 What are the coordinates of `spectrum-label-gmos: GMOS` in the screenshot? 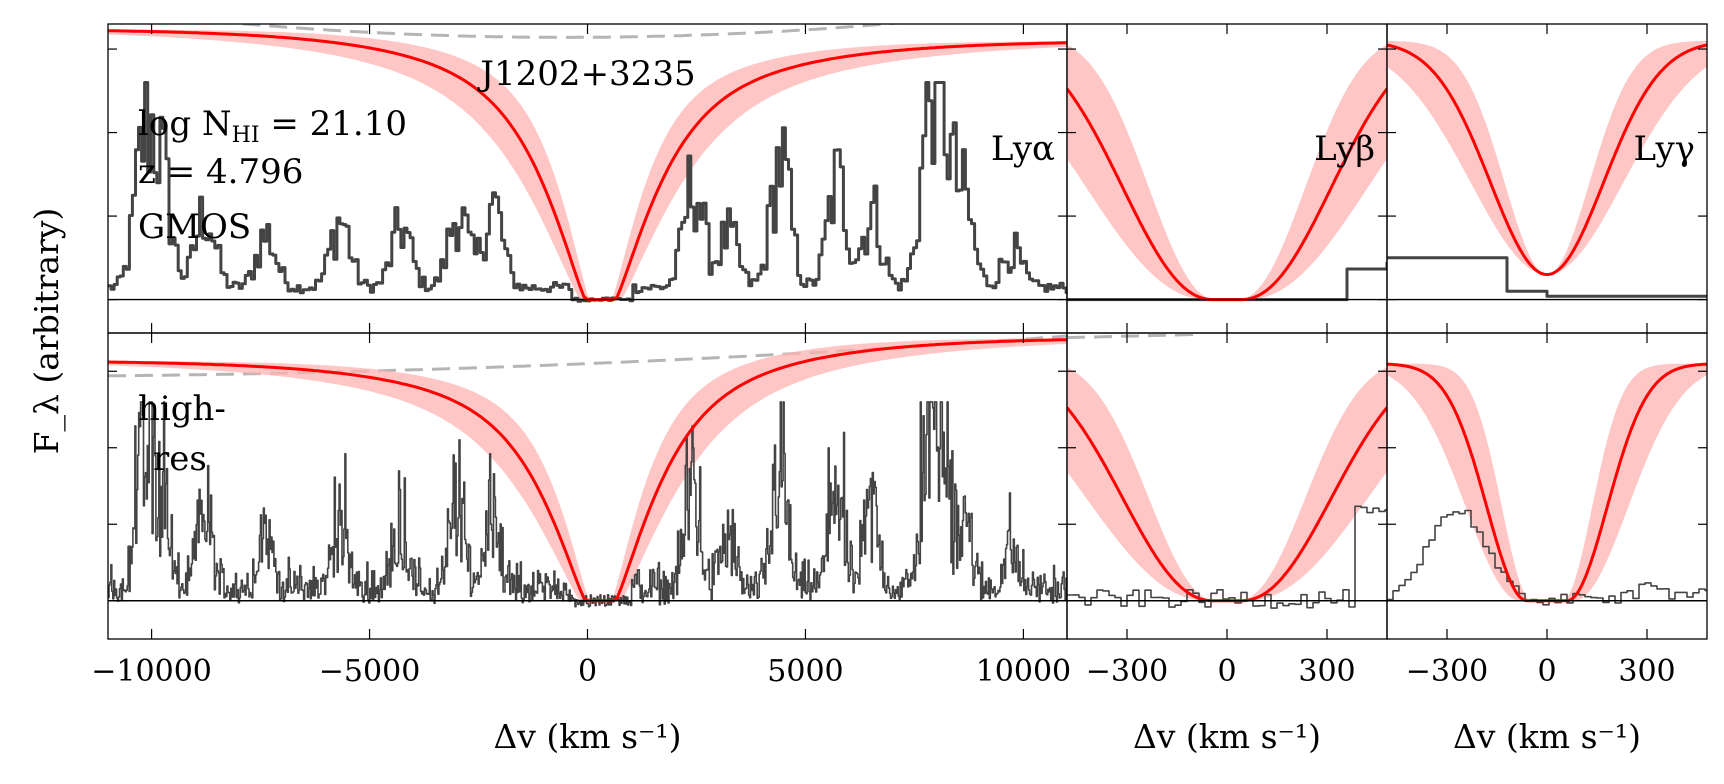 It's located at (194, 227).